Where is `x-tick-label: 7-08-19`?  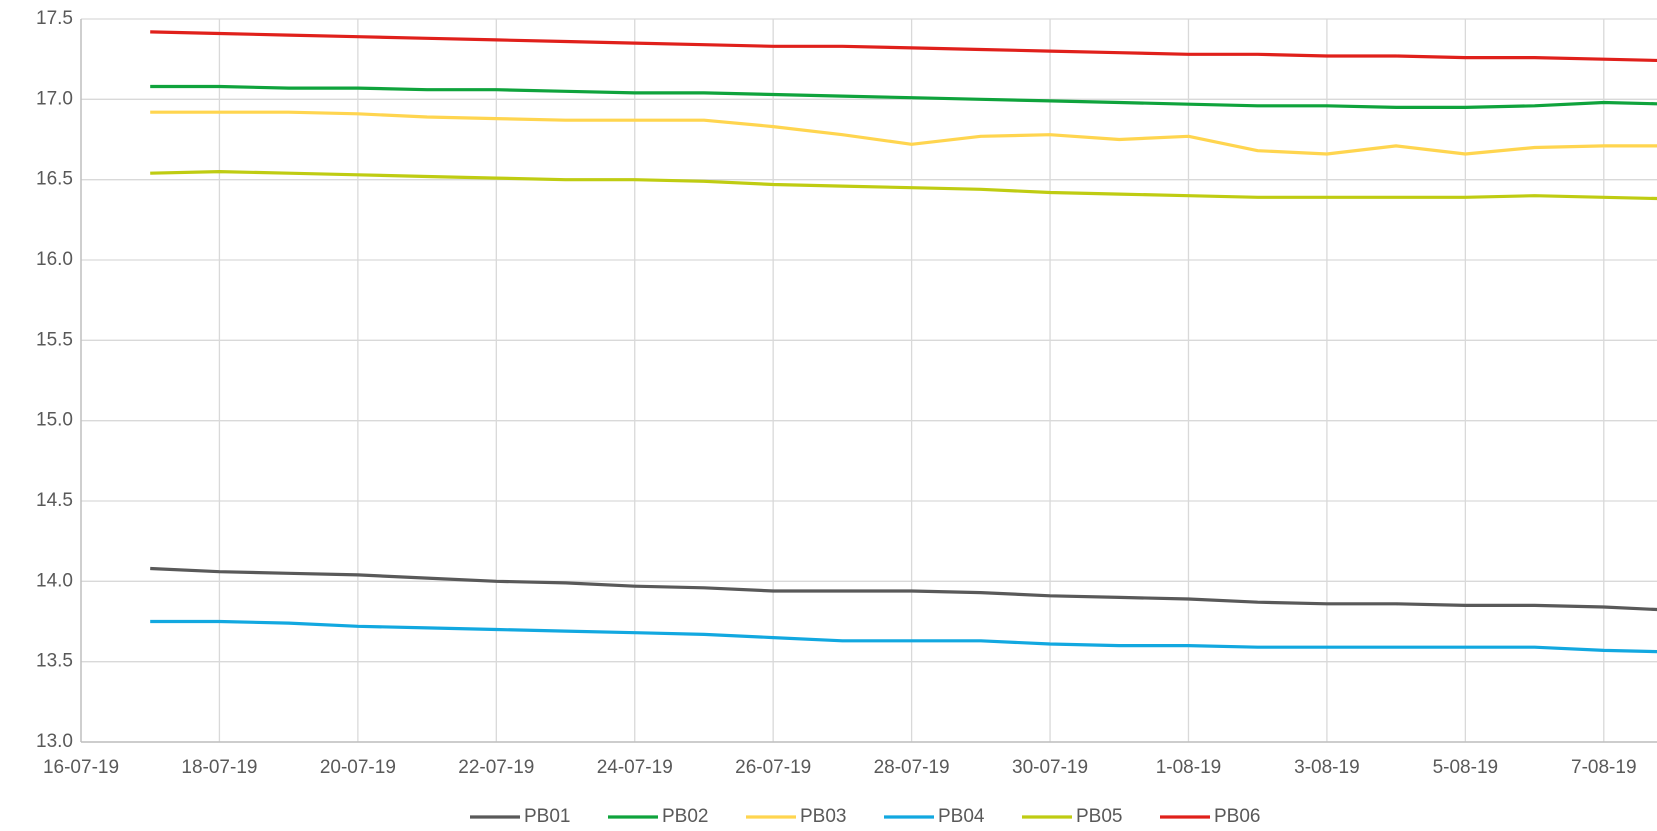
x-tick-label: 7-08-19 is located at coordinates (1604, 767).